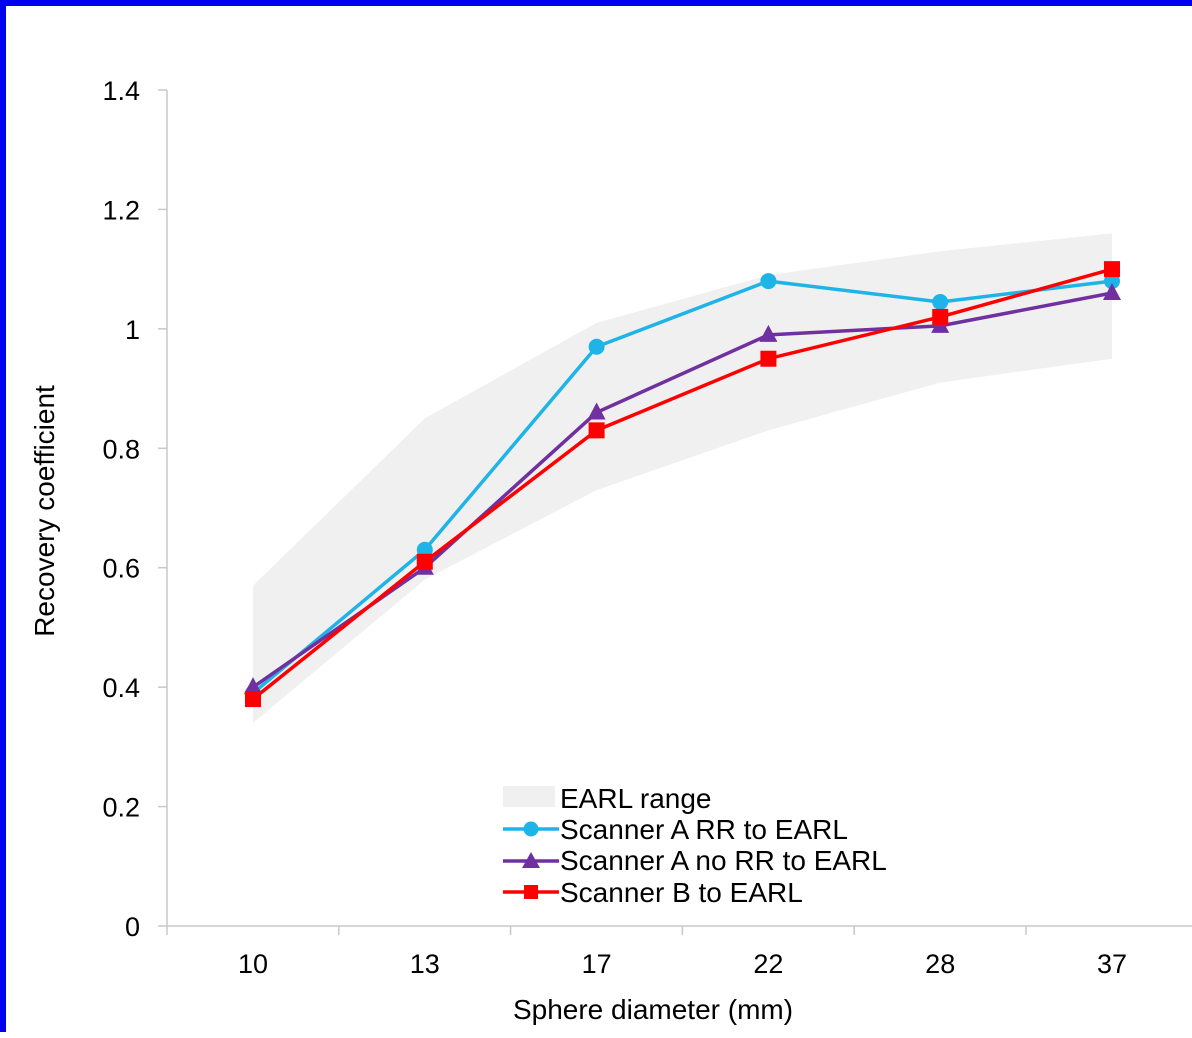 The width and height of the screenshot is (1192, 1038). I want to click on legend-swatch-earl-range, so click(529, 796).